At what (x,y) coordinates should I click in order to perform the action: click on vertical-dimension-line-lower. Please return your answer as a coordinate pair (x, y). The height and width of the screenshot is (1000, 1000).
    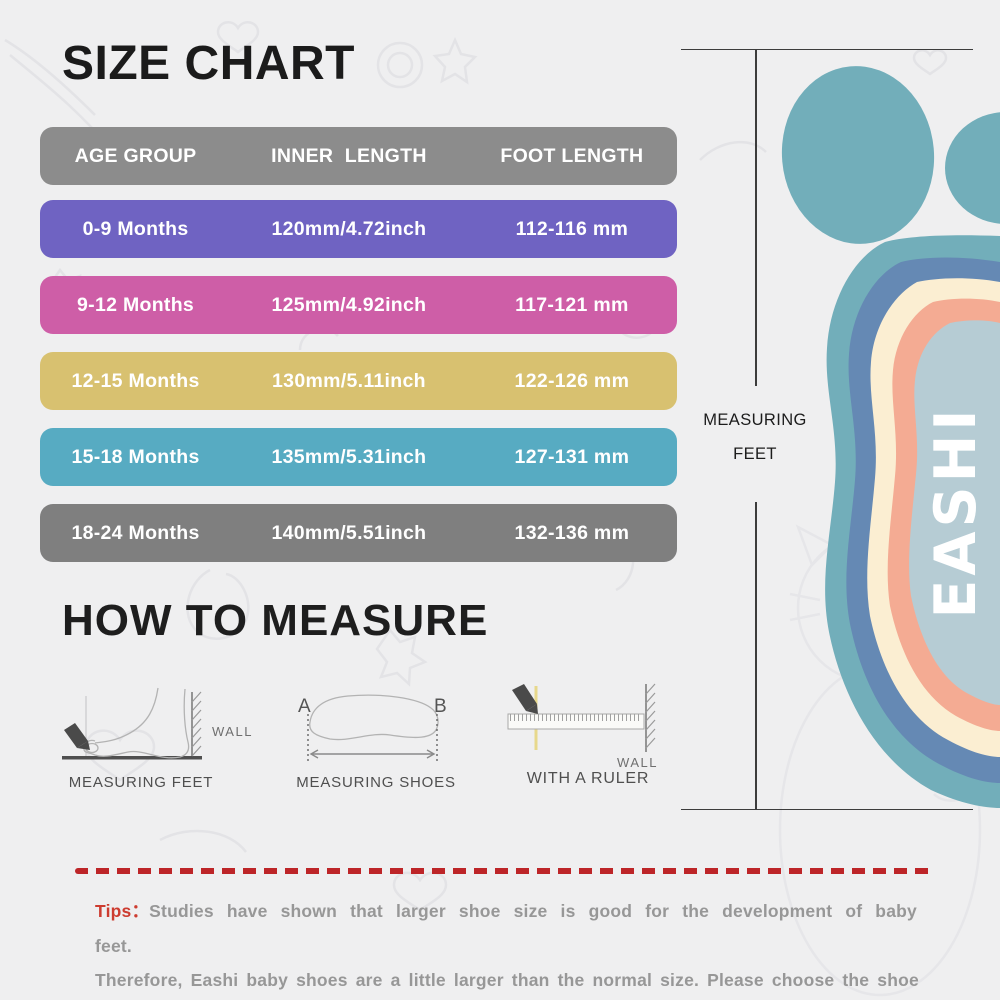
    Looking at the image, I should click on (756, 656).